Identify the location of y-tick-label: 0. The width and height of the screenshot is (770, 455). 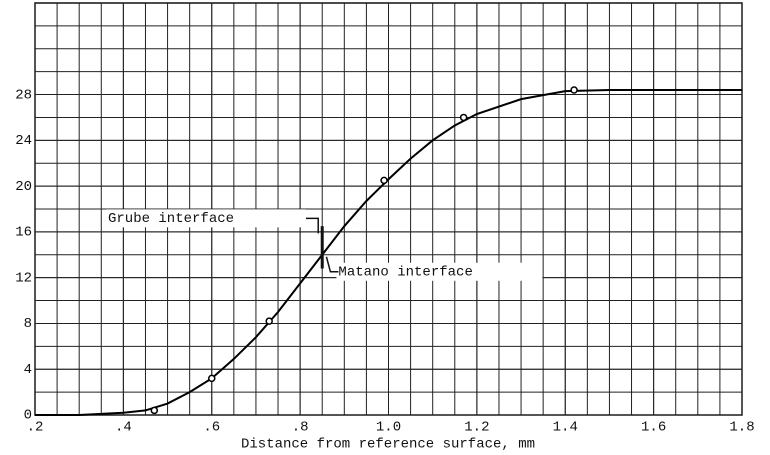
(28, 416).